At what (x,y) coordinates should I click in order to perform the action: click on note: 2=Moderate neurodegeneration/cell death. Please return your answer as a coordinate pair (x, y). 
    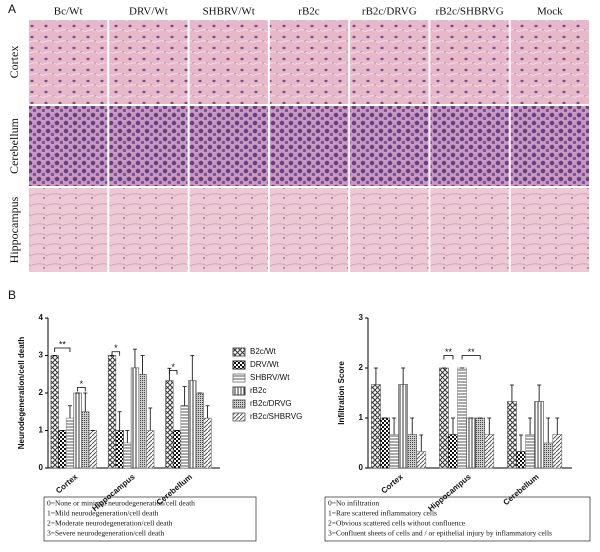
    Looking at the image, I should click on (110, 523).